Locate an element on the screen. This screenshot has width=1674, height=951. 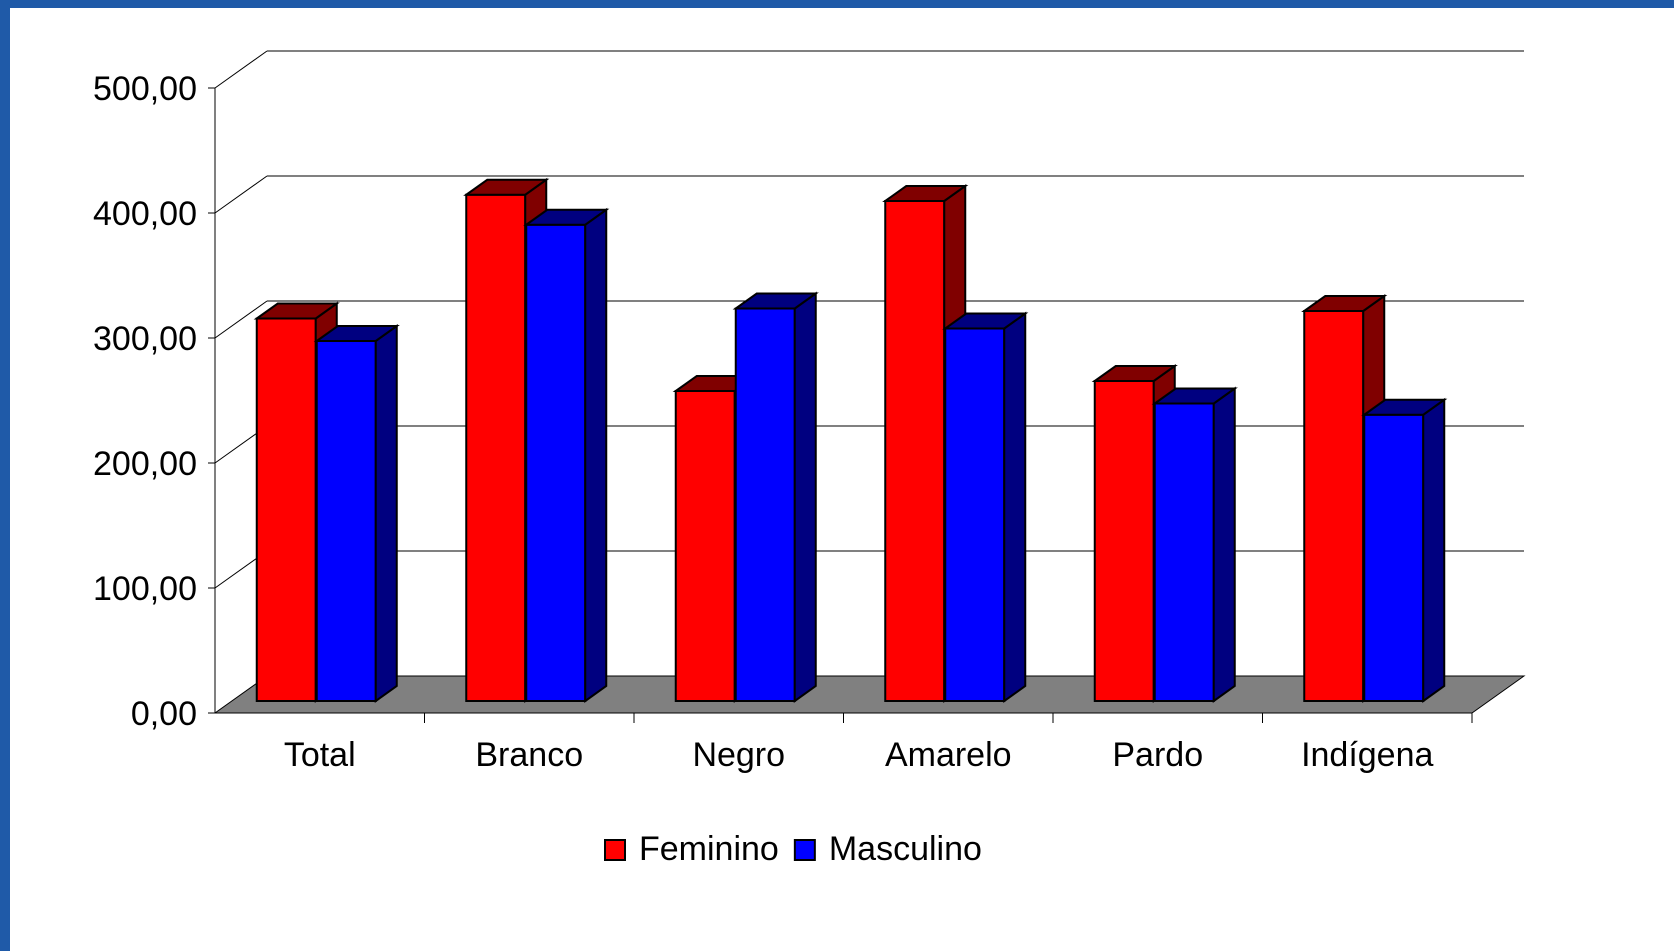
bar-masculino-pardo is located at coordinates (1194, 544).